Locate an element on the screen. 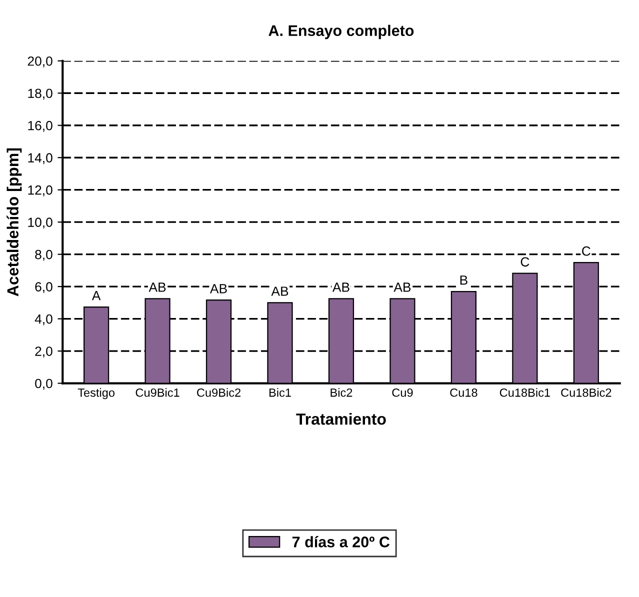  y-tick-label: 10,0 is located at coordinates (40, 223).